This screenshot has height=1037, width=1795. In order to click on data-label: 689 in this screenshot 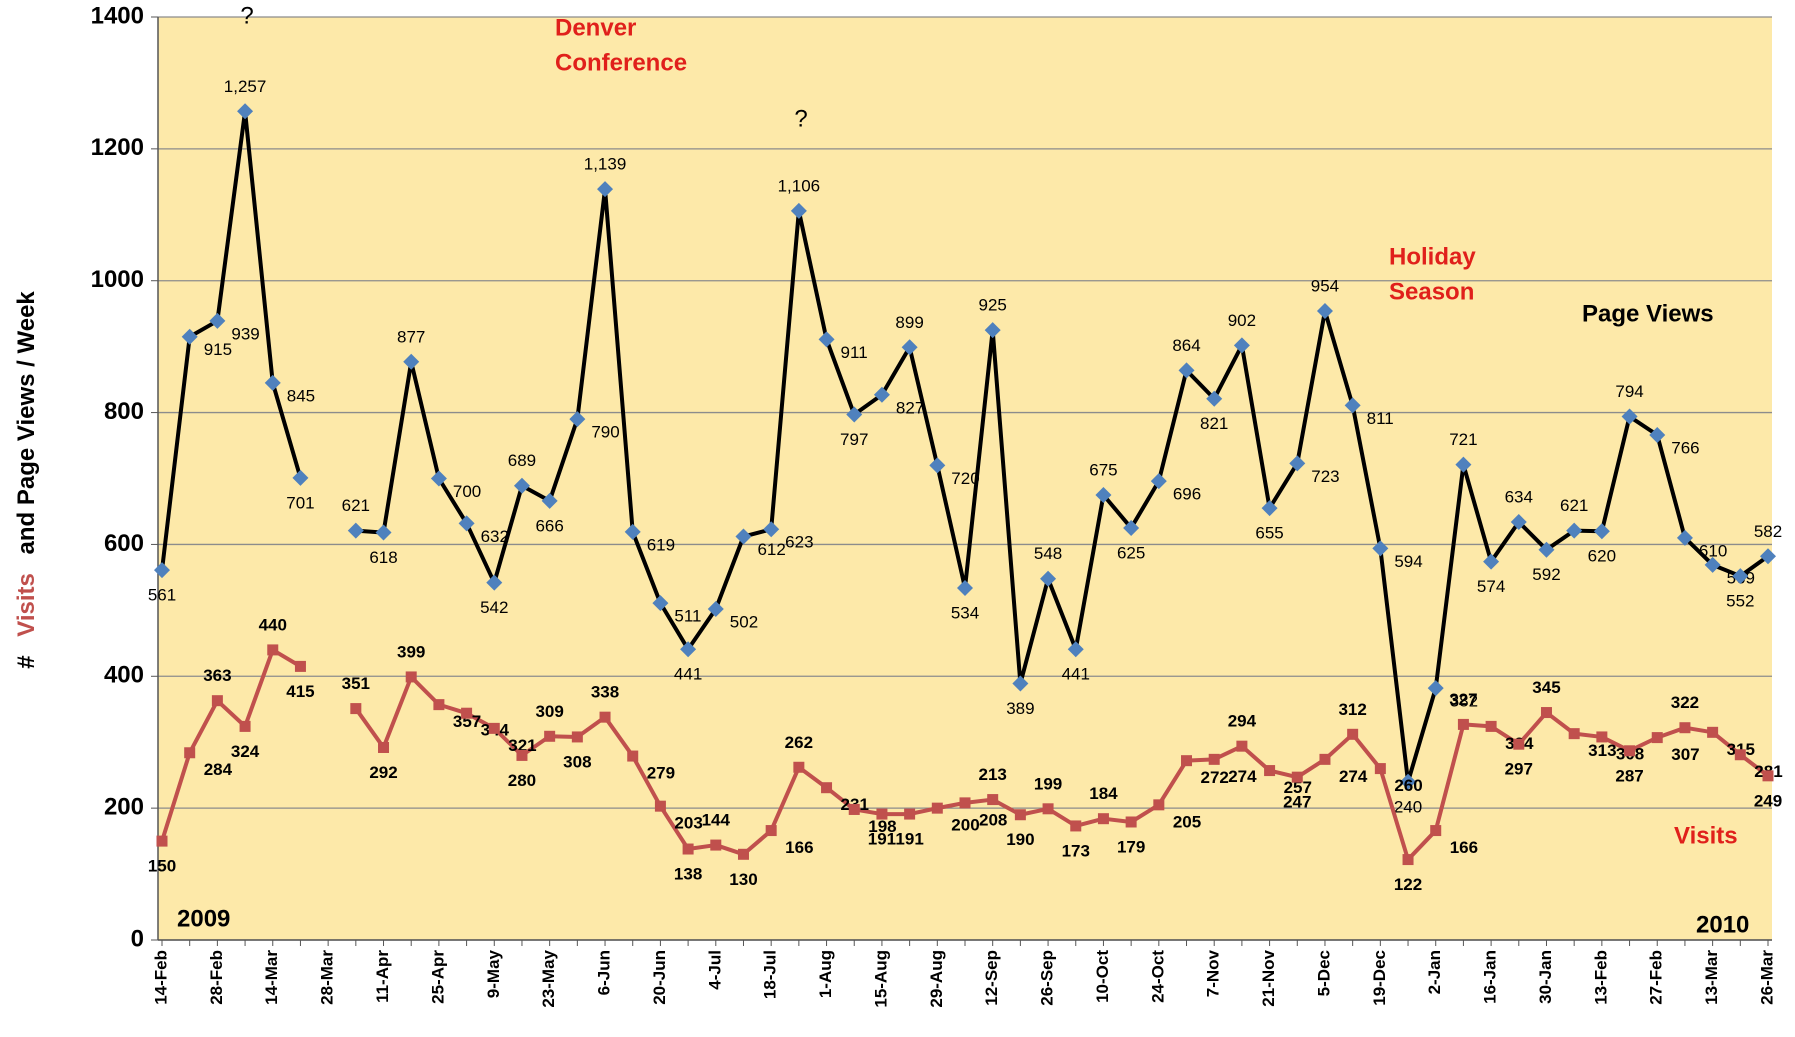, I will do `click(522, 460)`.